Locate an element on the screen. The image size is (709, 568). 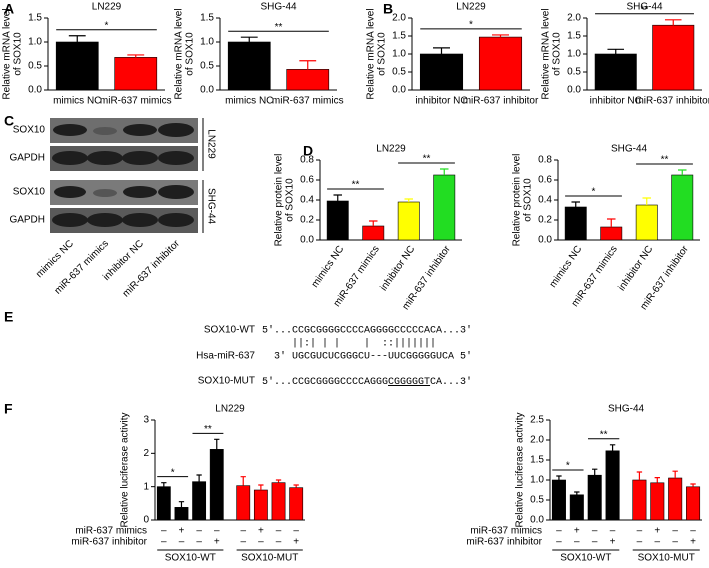
y-tick-label: 0.8 is located at coordinates (545, 160).